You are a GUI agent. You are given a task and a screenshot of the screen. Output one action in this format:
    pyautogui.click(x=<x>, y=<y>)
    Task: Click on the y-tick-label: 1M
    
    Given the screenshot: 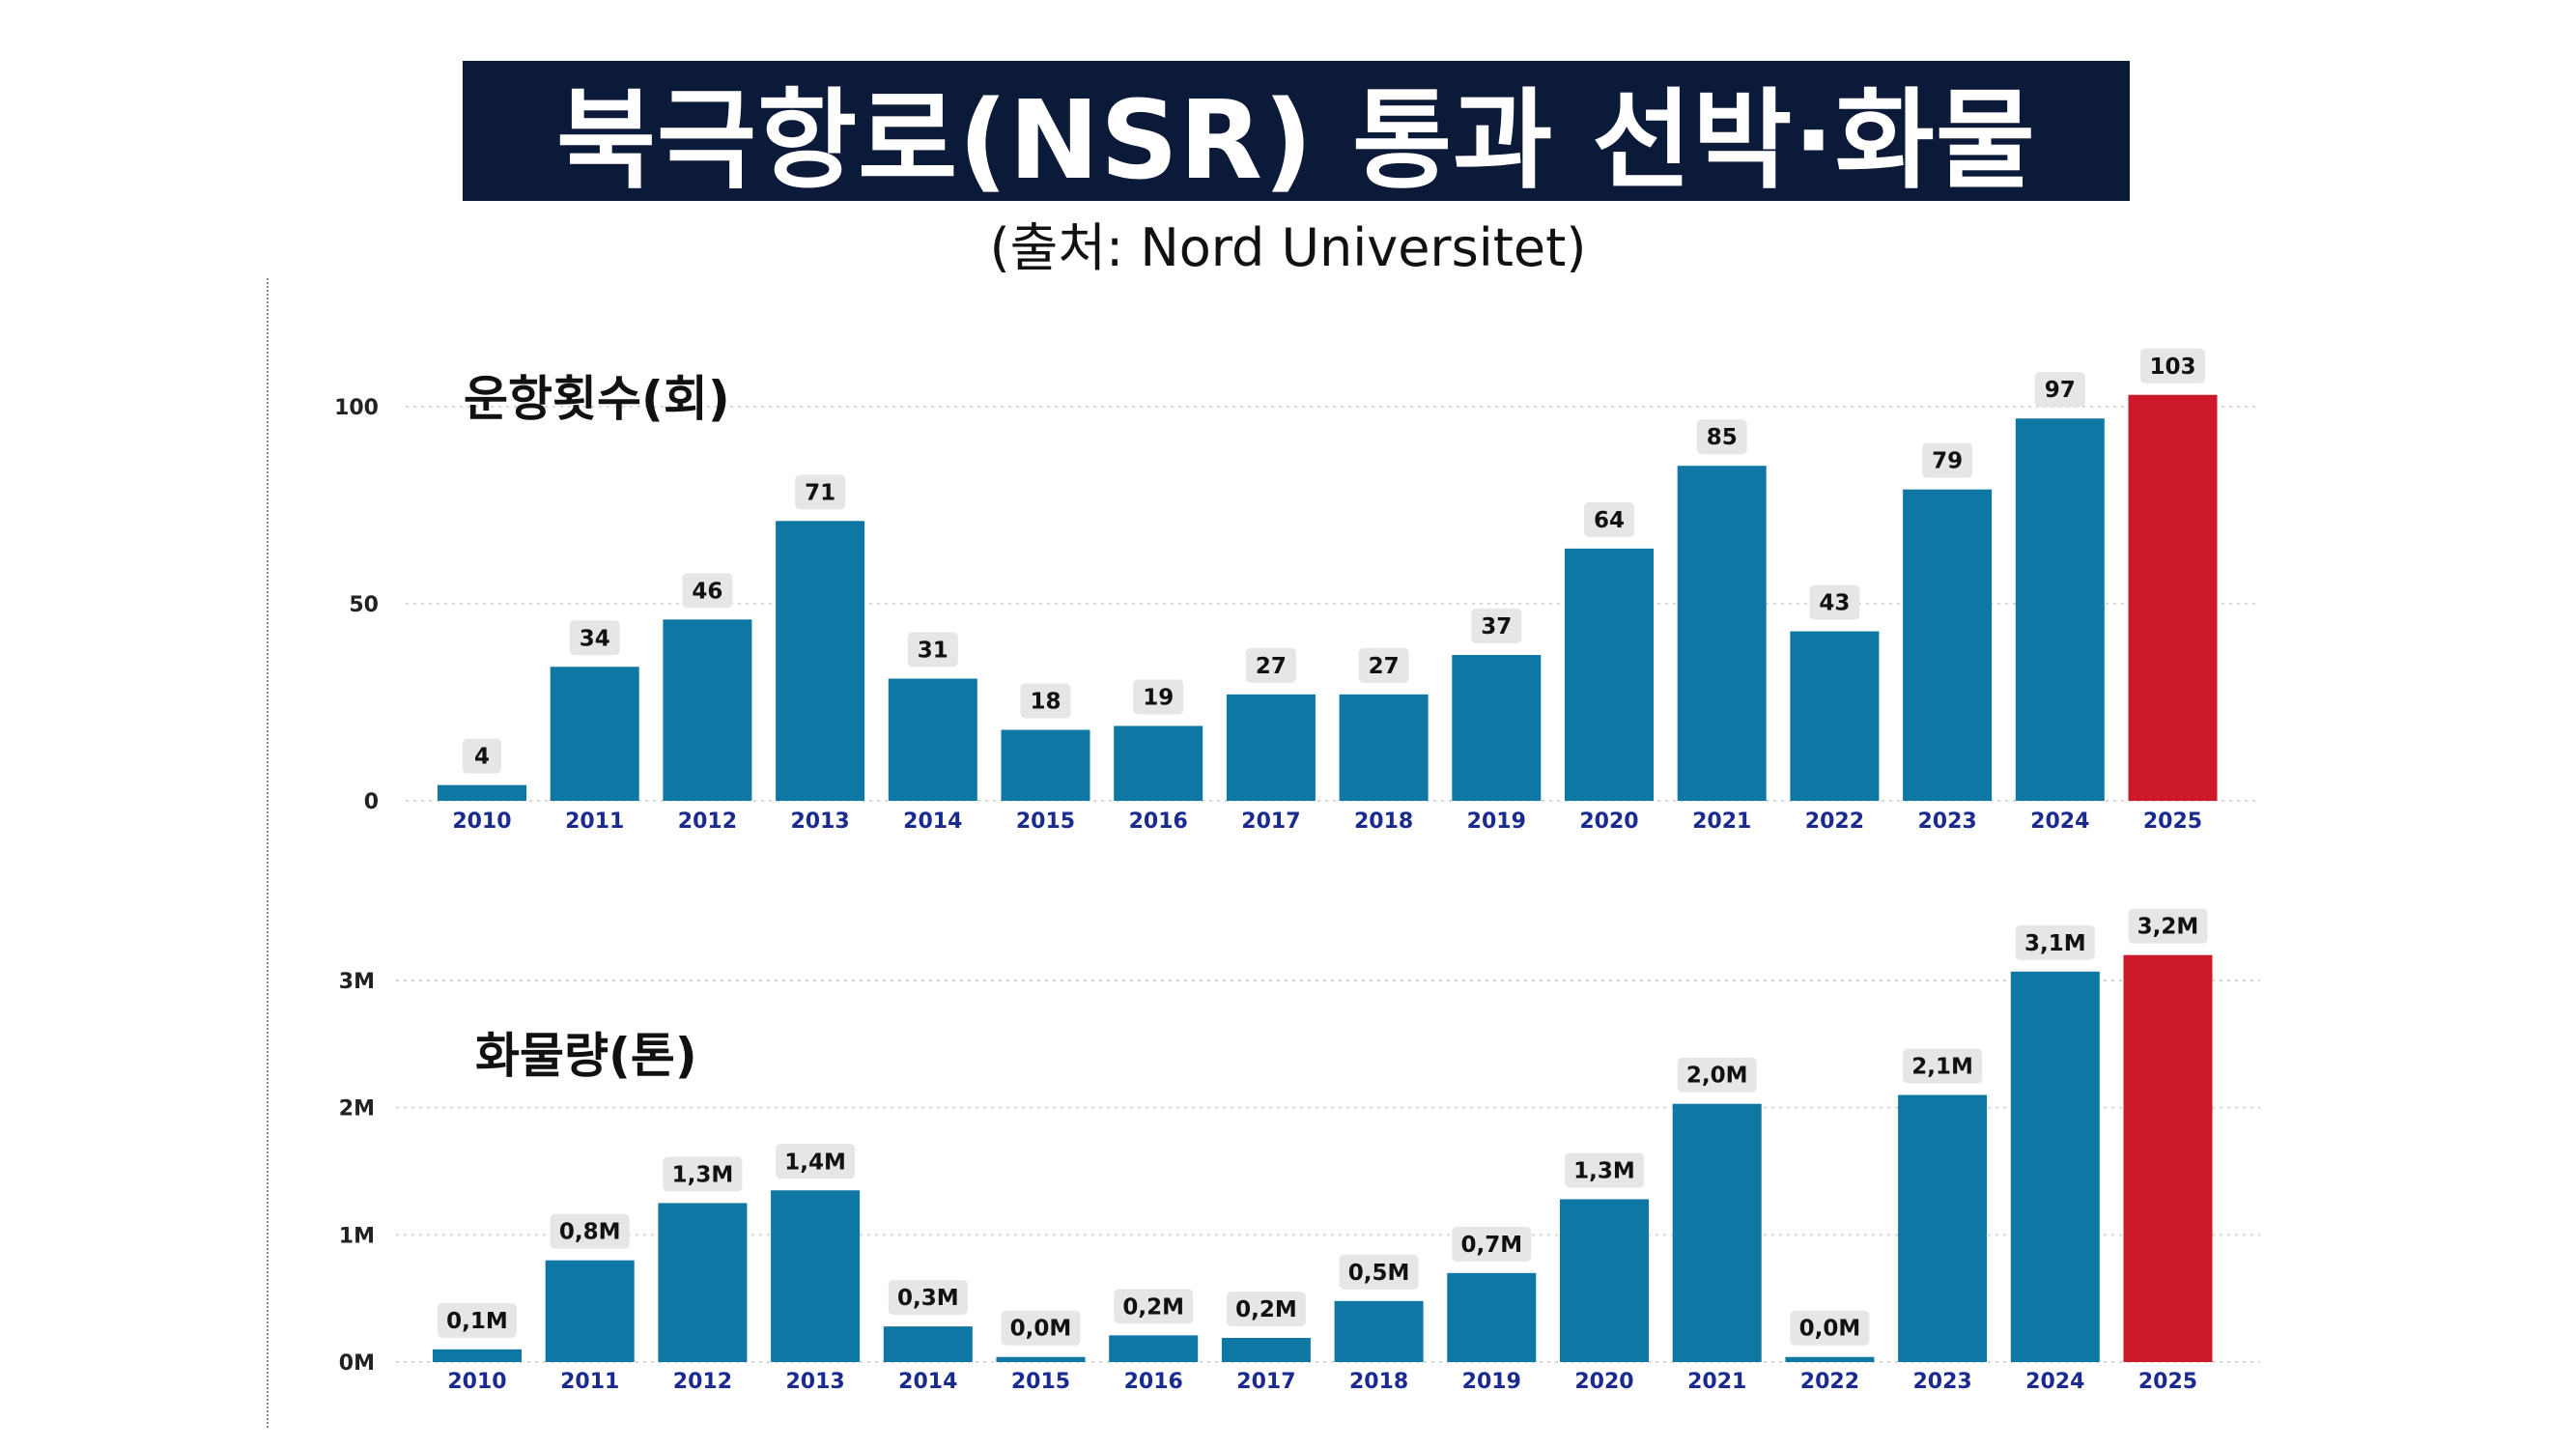 What is the action you would take?
    pyautogui.click(x=357, y=1236)
    